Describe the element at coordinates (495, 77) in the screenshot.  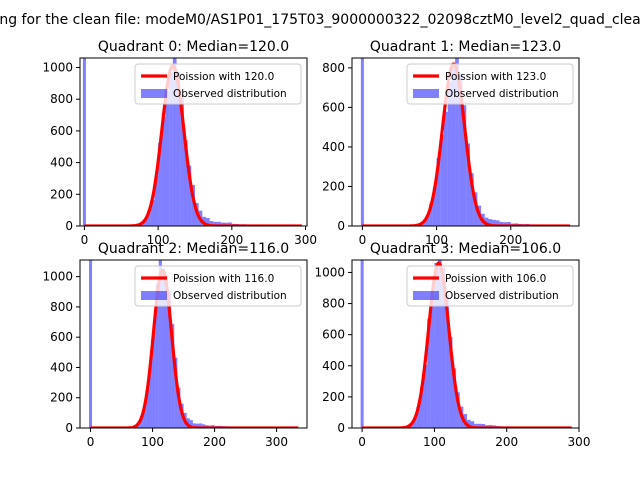
I see `legend-poisson-label: Poission with 123.0` at that location.